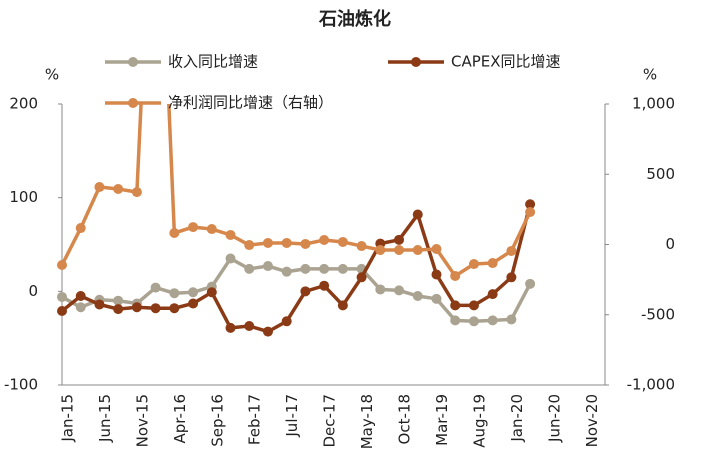  Describe the element at coordinates (442, 420) in the screenshot. I see `x-tick-label: Mar-19` at that location.